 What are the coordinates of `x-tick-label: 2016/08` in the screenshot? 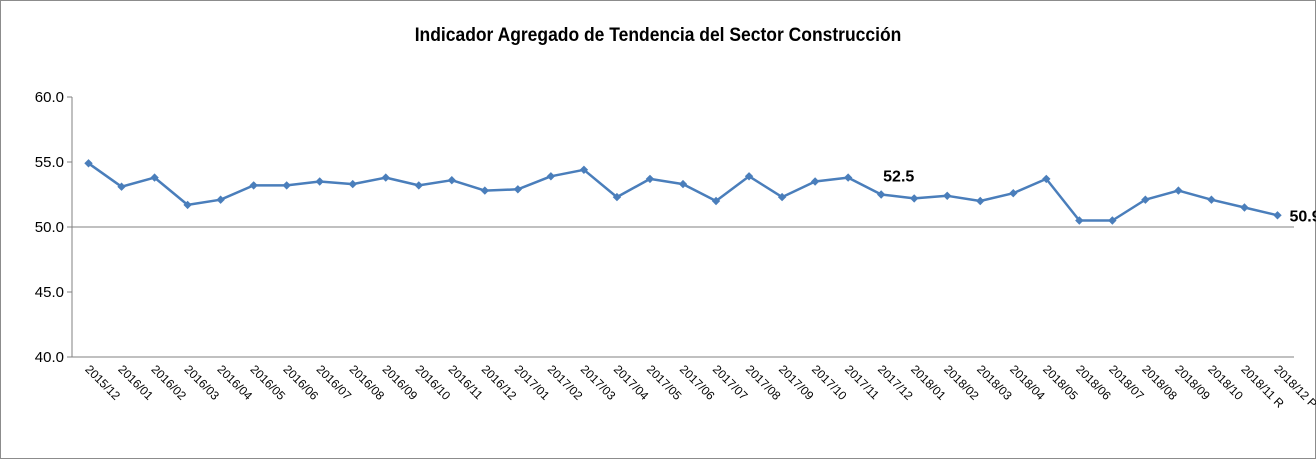 It's located at (367, 382).